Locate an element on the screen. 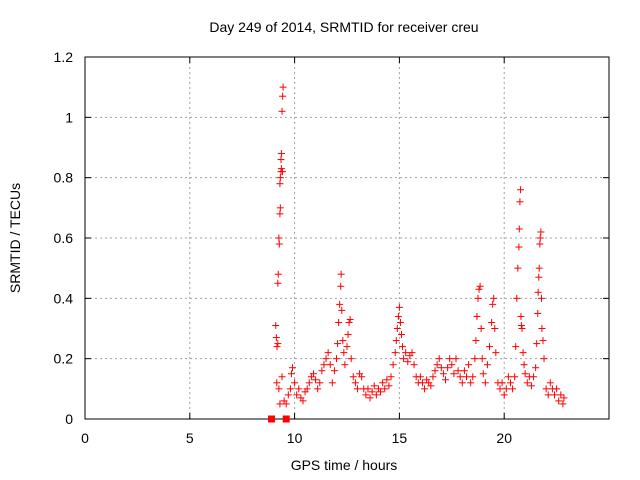  y-tick-label: 1 is located at coordinates (69, 117).